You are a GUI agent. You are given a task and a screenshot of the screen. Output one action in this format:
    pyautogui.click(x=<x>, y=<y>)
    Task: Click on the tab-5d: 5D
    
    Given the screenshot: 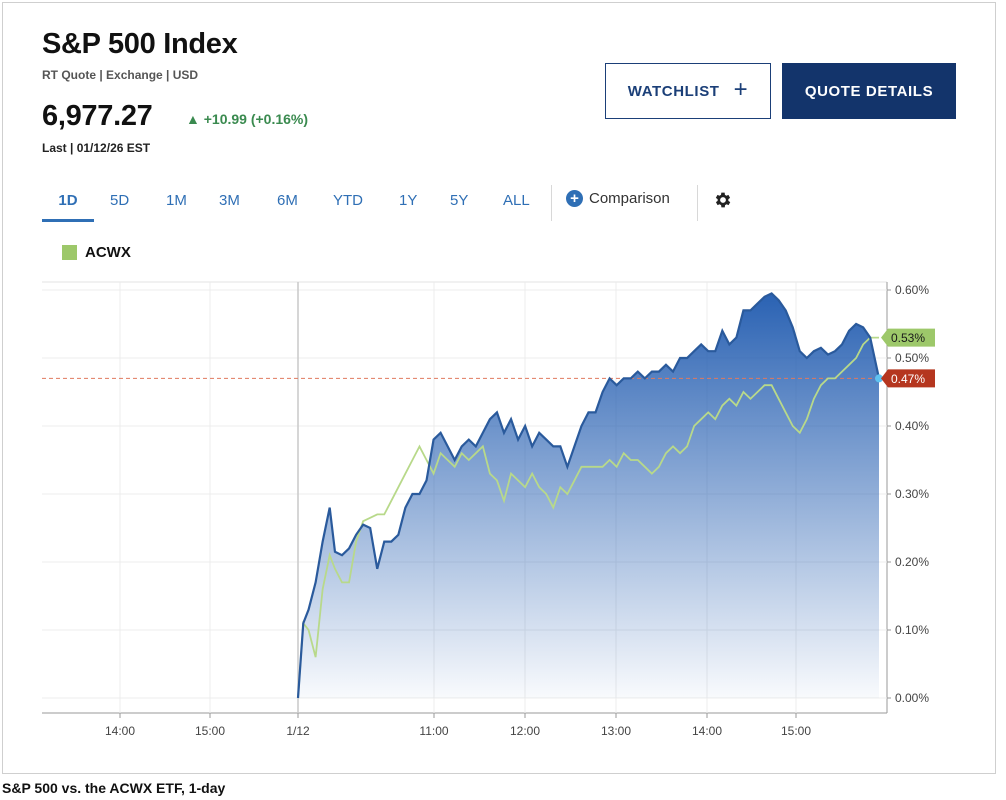 What is the action you would take?
    pyautogui.click(x=120, y=200)
    